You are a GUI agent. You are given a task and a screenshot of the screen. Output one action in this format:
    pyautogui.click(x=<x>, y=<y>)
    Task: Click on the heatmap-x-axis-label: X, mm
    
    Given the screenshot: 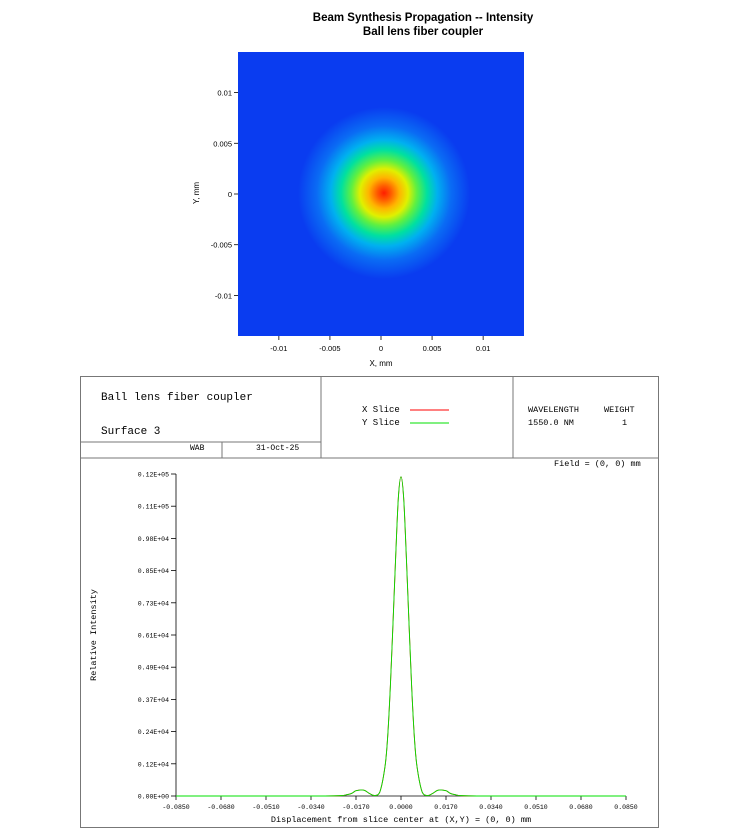 What is the action you would take?
    pyautogui.click(x=380, y=363)
    